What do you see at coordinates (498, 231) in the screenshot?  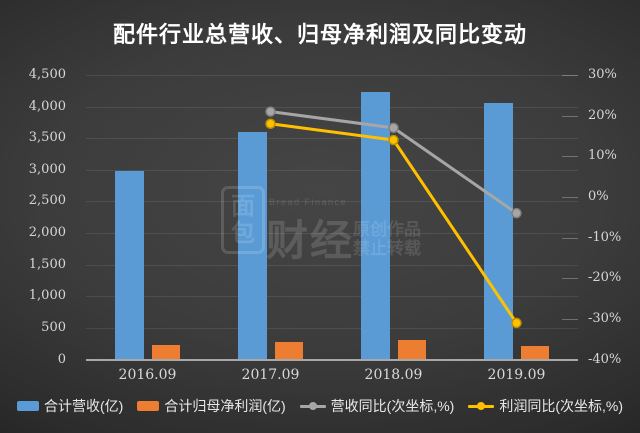 I see `bar-revenue-2019.09` at bounding box center [498, 231].